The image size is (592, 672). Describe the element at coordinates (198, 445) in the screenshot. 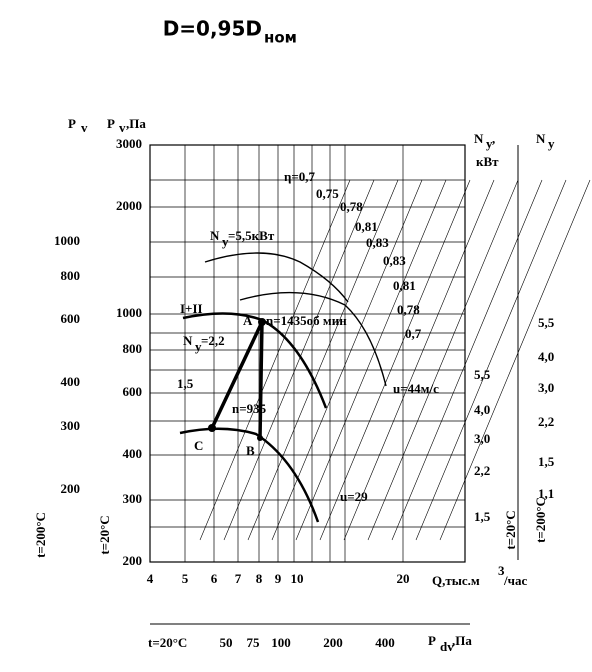

I see `label: C` at that location.